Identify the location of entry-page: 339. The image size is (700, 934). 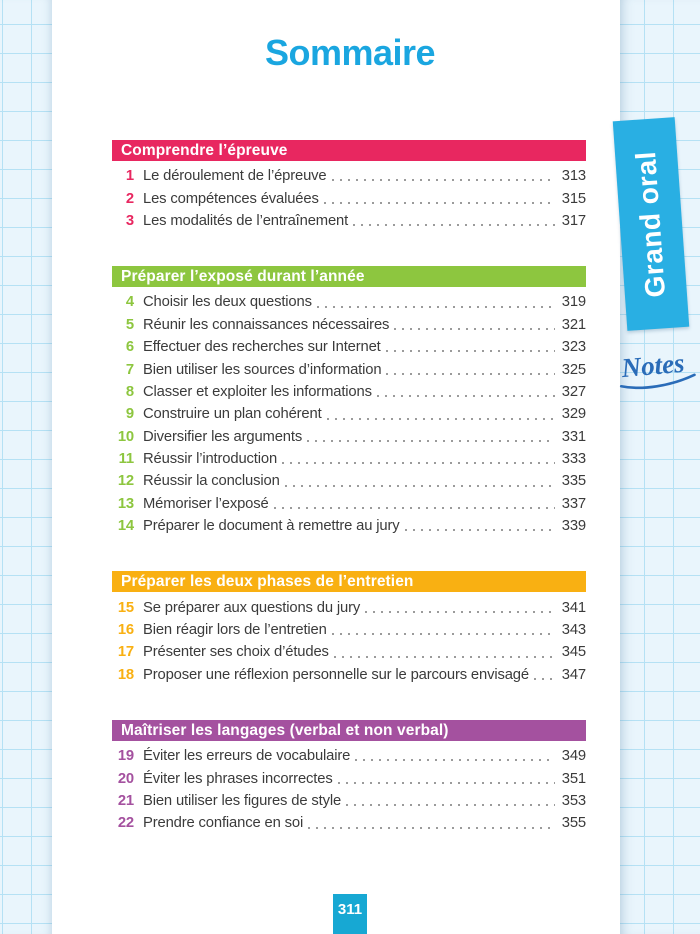
(573, 526).